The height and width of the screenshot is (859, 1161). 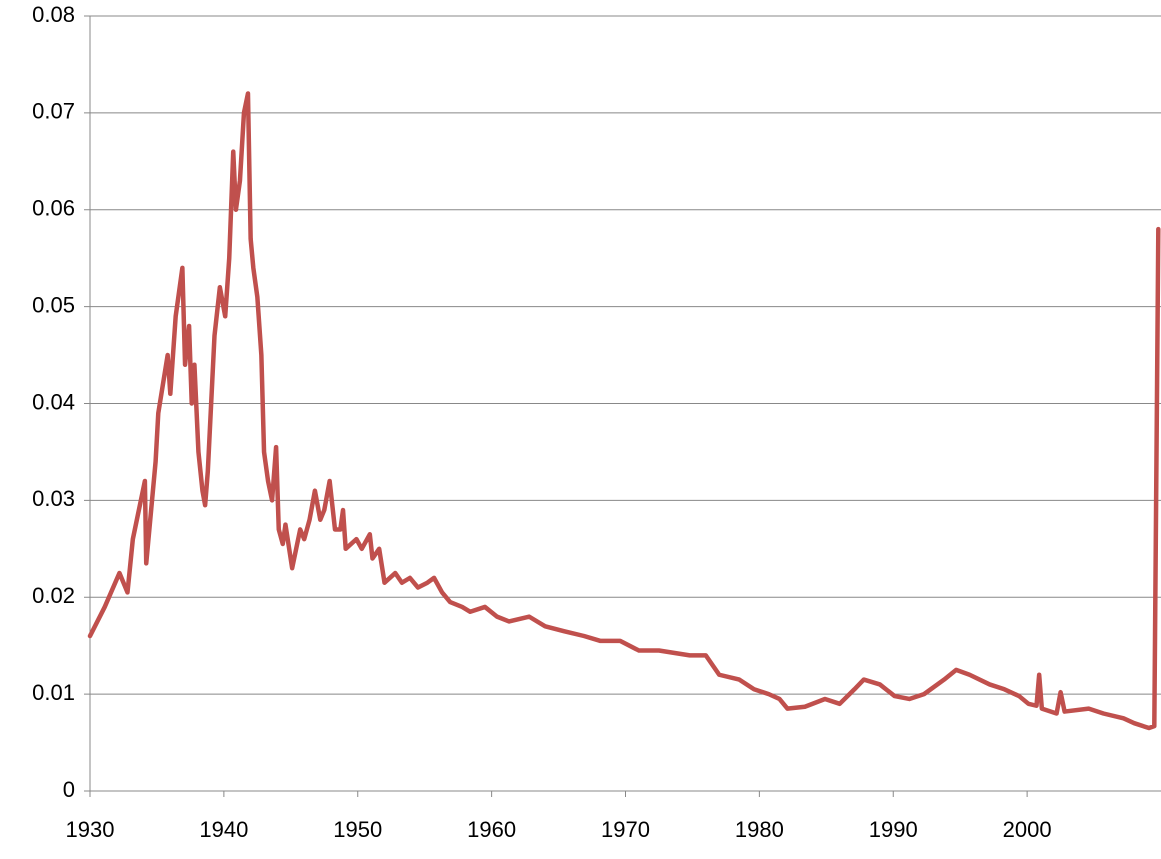 What do you see at coordinates (491, 829) in the screenshot?
I see `x-tick-label: 1960` at bounding box center [491, 829].